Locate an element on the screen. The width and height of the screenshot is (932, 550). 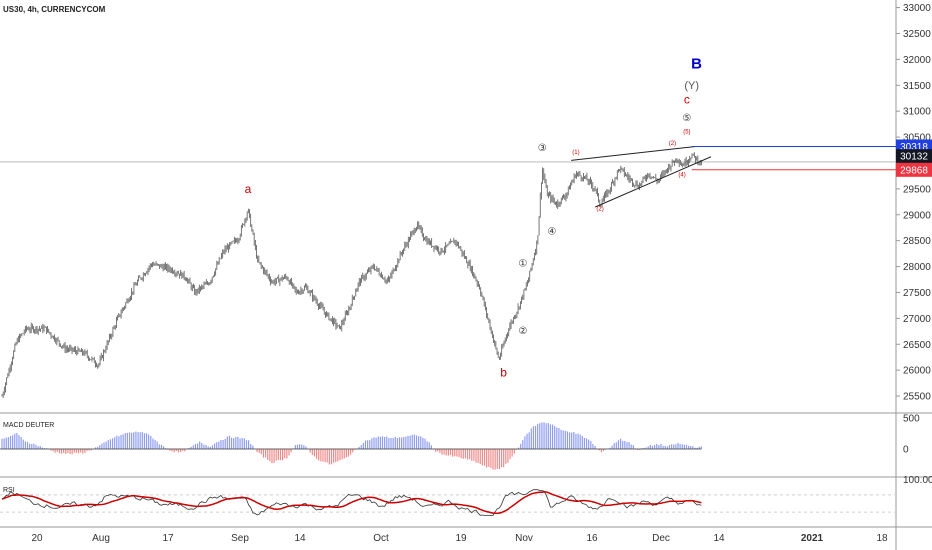
rsi-line is located at coordinates (351, 502).